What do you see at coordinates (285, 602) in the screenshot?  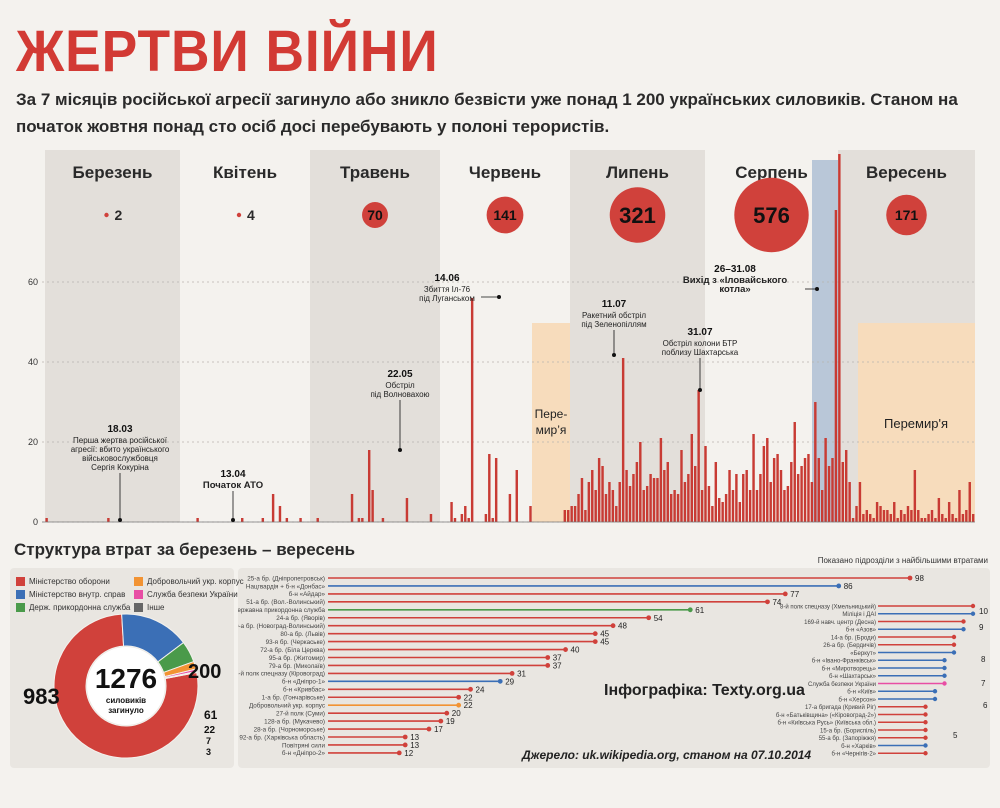 I see `unit-label: 51-а бр. (Вол.-Волинський)` at bounding box center [285, 602].